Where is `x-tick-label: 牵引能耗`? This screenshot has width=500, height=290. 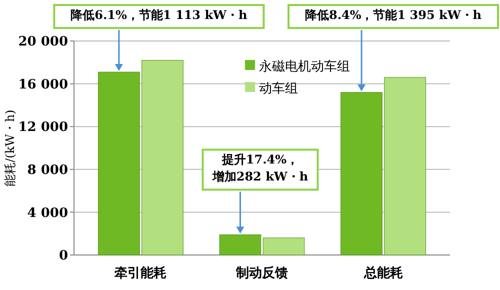
x-tick-label: 牵引能耗 is located at coordinates (140, 273).